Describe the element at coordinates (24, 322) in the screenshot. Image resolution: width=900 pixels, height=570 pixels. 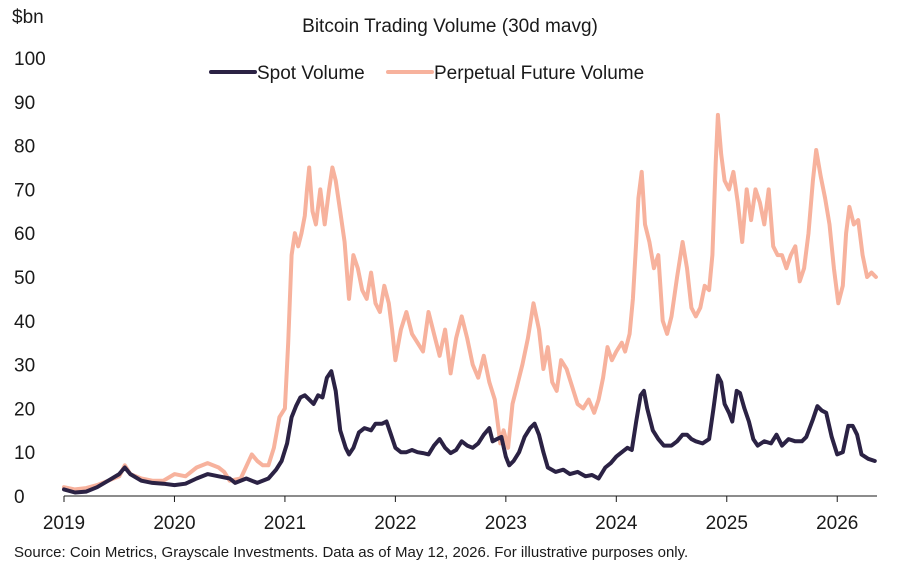
I see `y-tick-label: 40` at that location.